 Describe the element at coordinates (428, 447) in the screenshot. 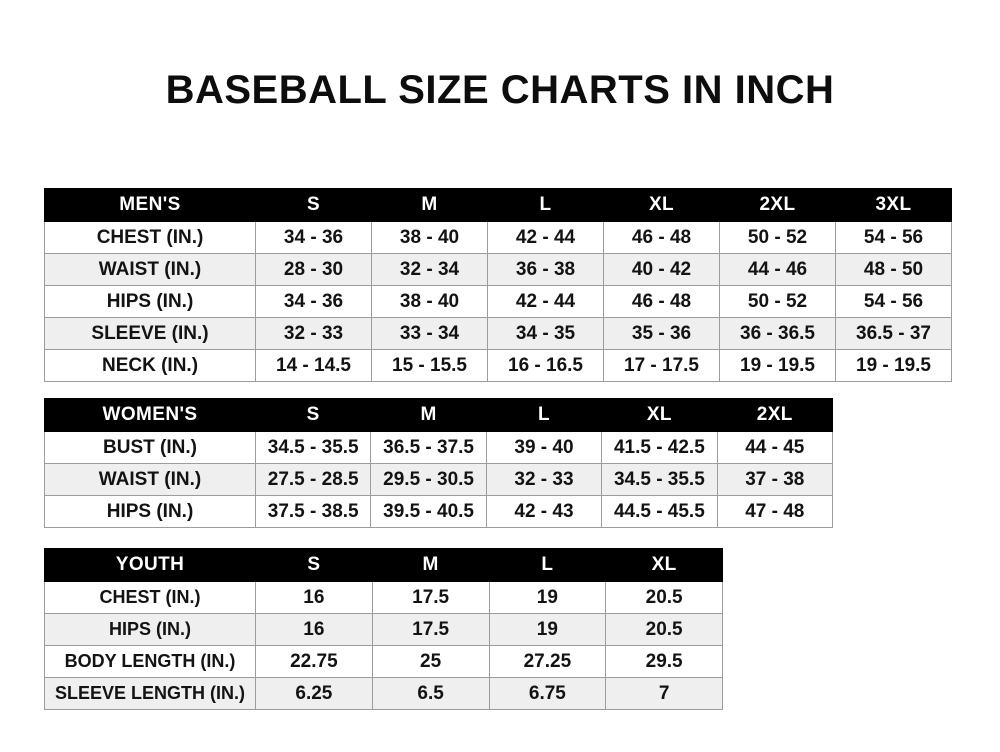

I see `womens-measurement-value: 36.5 - 37.5` at that location.